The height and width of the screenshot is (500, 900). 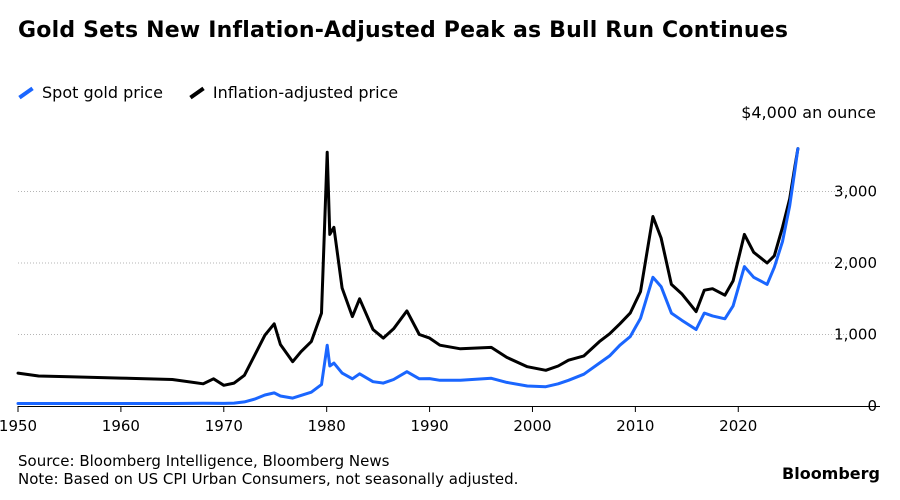 I want to click on y-tick-label-3000: 3,000, so click(x=855, y=192).